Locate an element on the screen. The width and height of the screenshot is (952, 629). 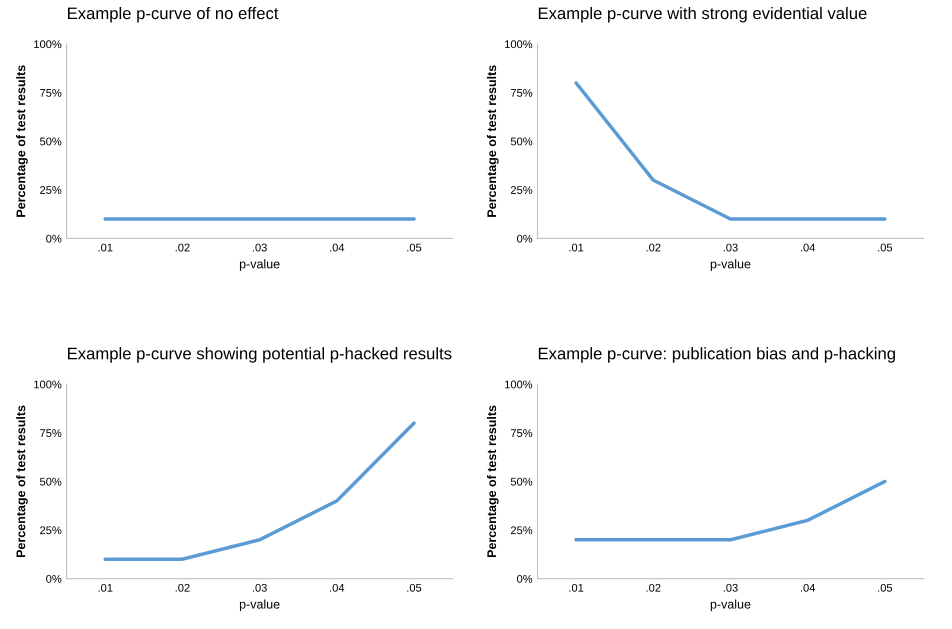
chart-title: Example p-curve showing potential p-hacked results is located at coordinates (260, 355).